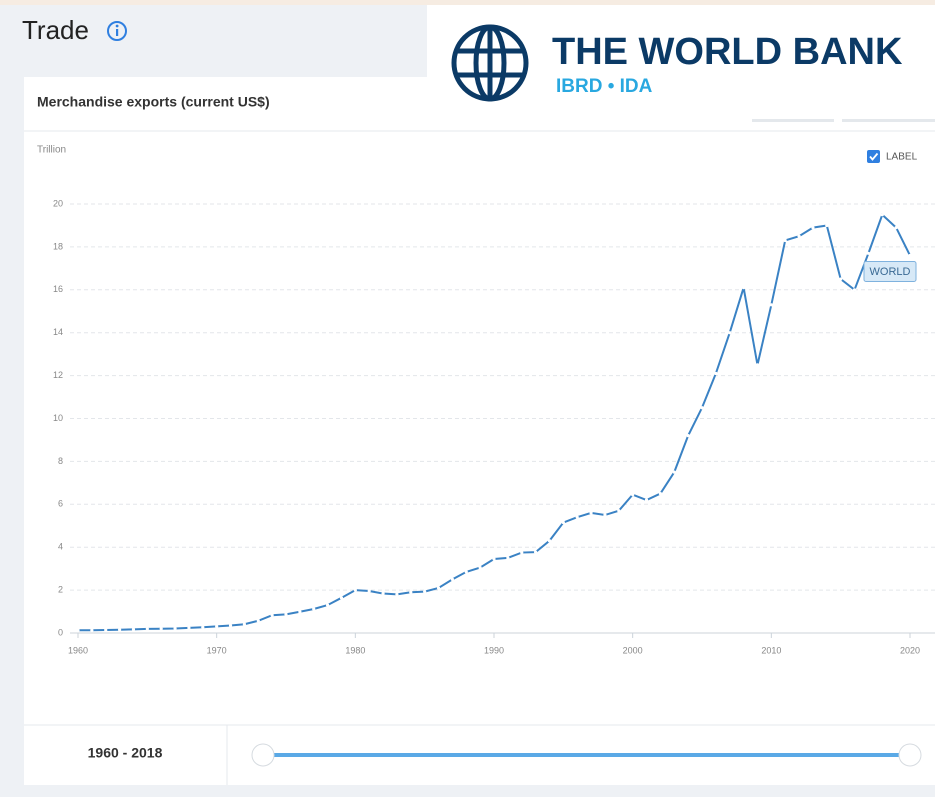 The image size is (935, 797). I want to click on info-circle, so click(117, 31).